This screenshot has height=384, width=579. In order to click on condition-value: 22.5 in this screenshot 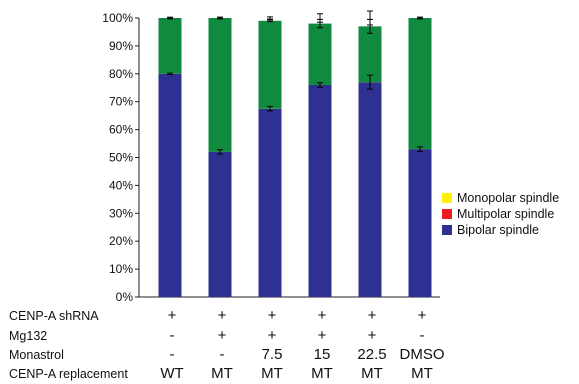, I will do `click(371, 354)`.